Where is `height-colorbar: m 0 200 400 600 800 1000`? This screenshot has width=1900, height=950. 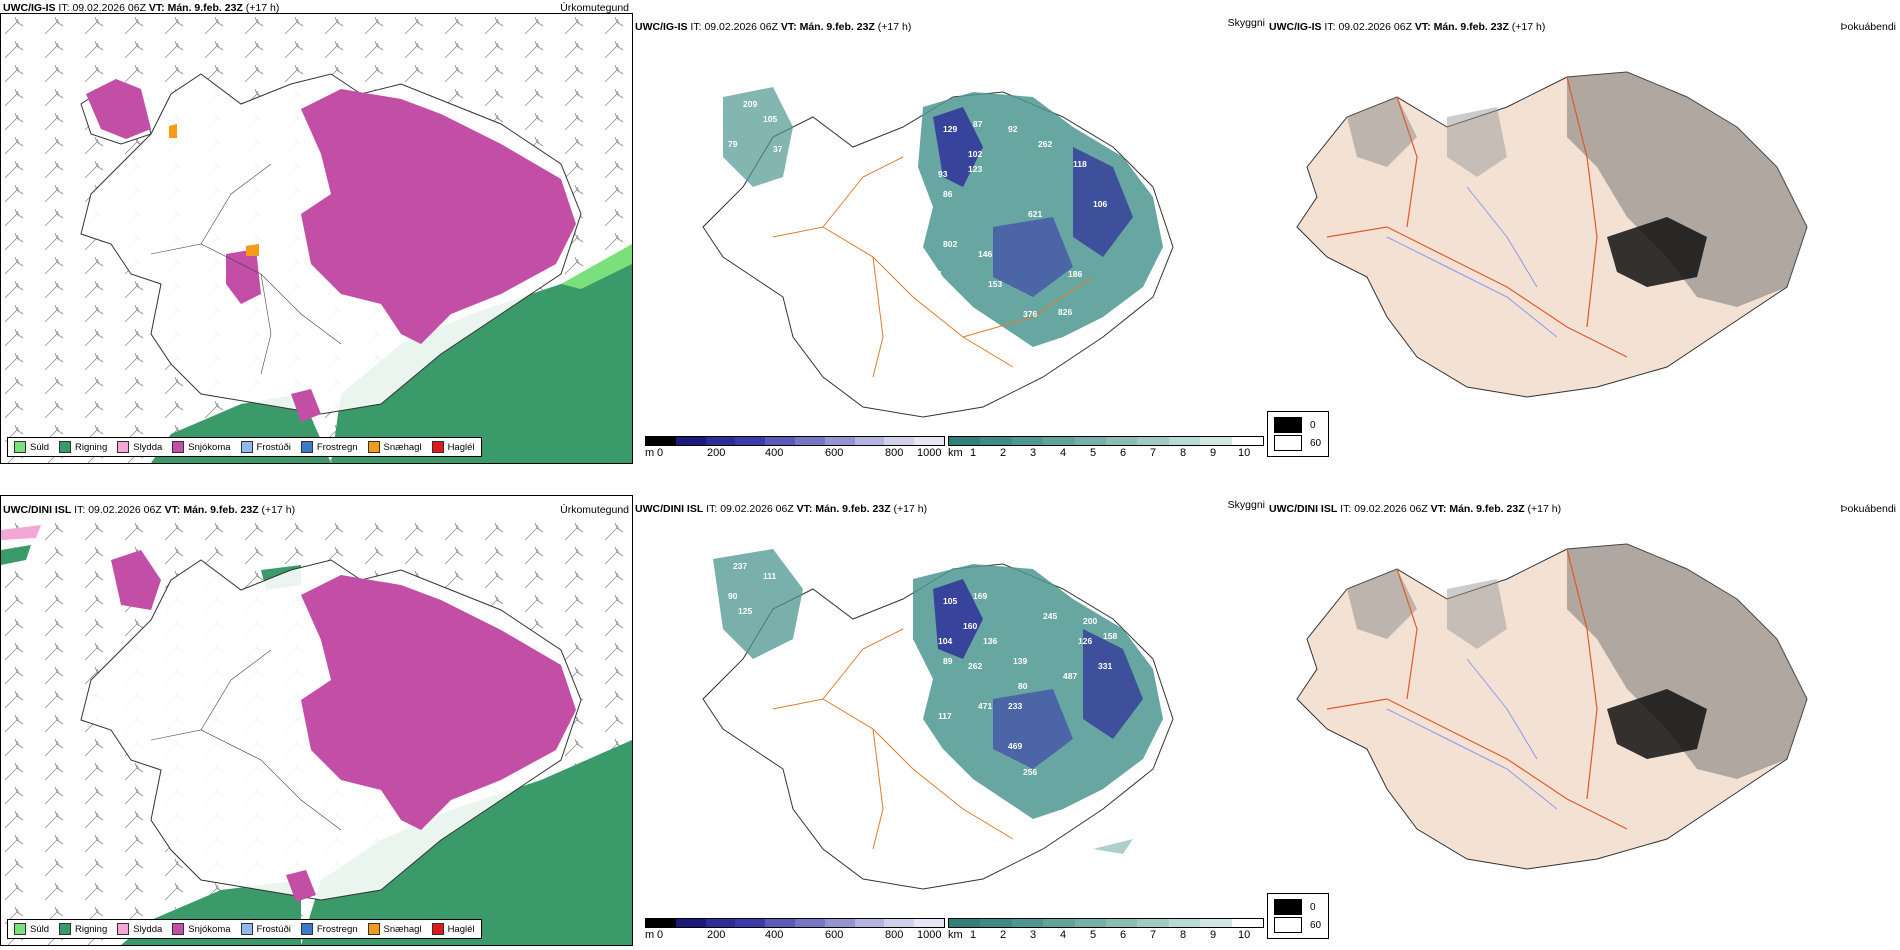 height-colorbar: m 0 200 400 600 800 1000 is located at coordinates (795, 930).